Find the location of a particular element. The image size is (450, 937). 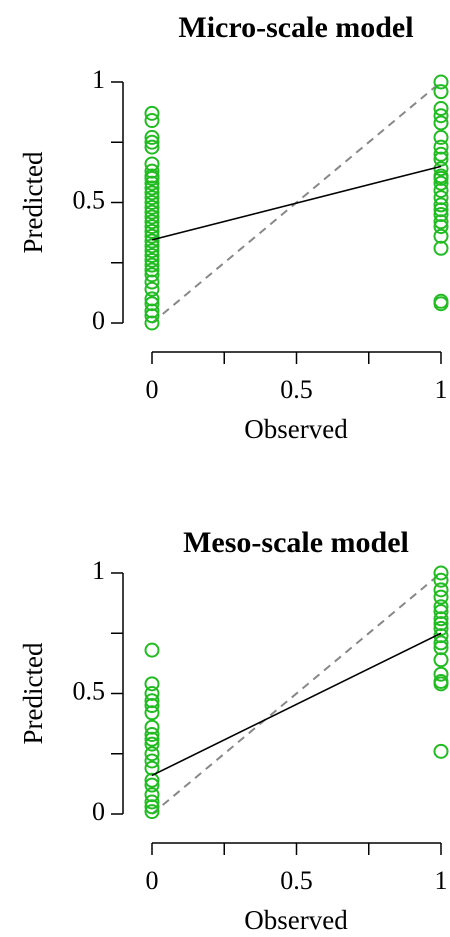

chart-title: Micro-scale model is located at coordinates (295, 27).